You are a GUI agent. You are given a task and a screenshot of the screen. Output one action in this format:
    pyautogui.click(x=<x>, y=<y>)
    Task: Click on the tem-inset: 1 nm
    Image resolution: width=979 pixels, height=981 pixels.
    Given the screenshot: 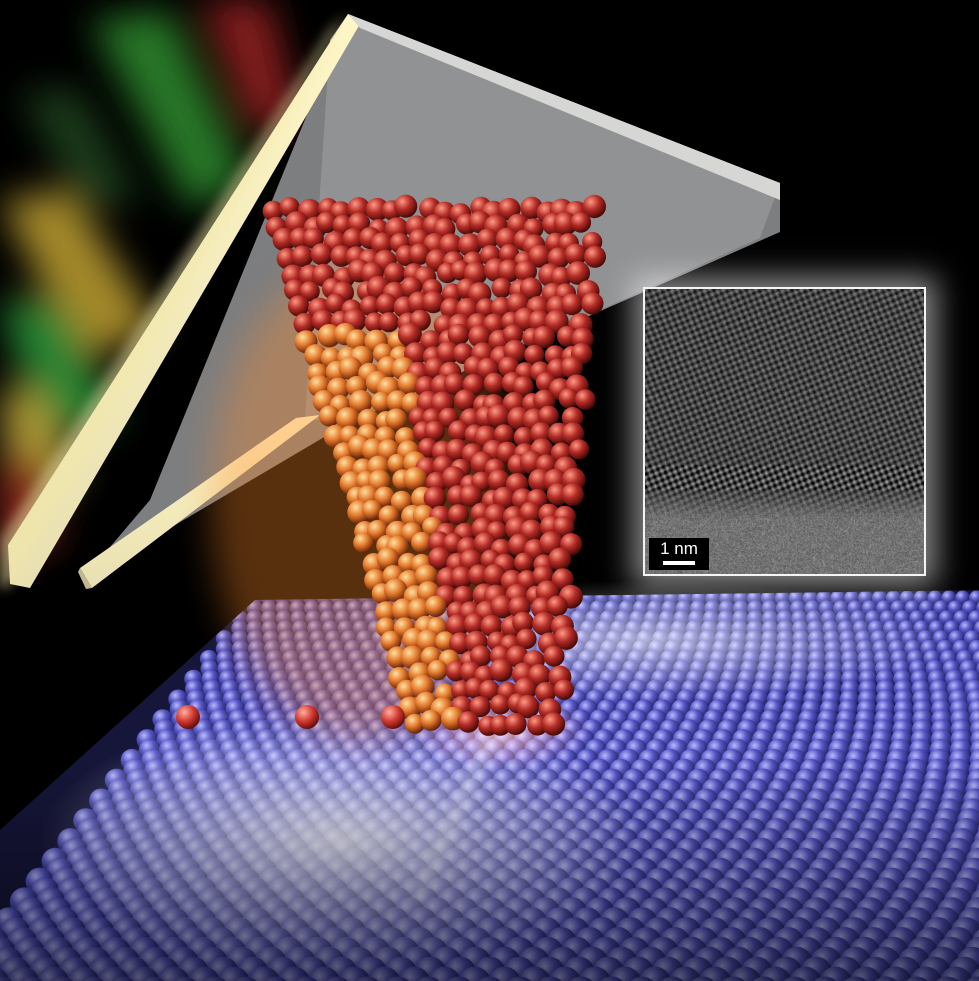 What is the action you would take?
    pyautogui.click(x=784, y=431)
    